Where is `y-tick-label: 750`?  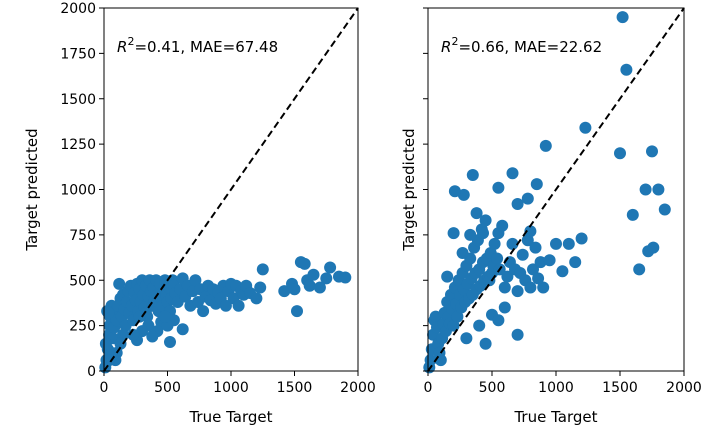 y-tick-label: 750 is located at coordinates (82, 236).